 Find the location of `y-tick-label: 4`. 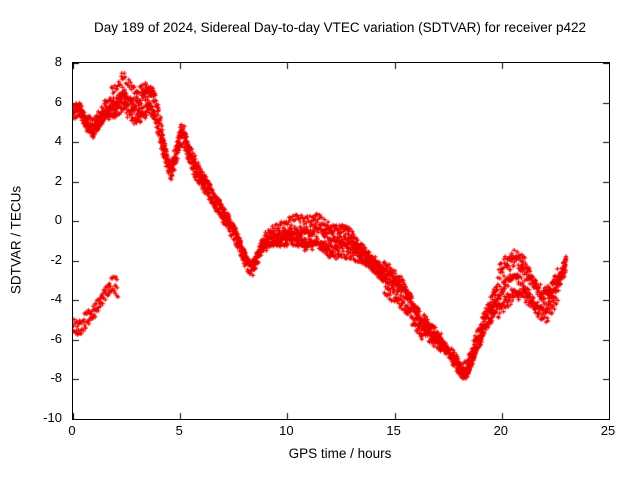

y-tick-label: 4 is located at coordinates (58, 141).